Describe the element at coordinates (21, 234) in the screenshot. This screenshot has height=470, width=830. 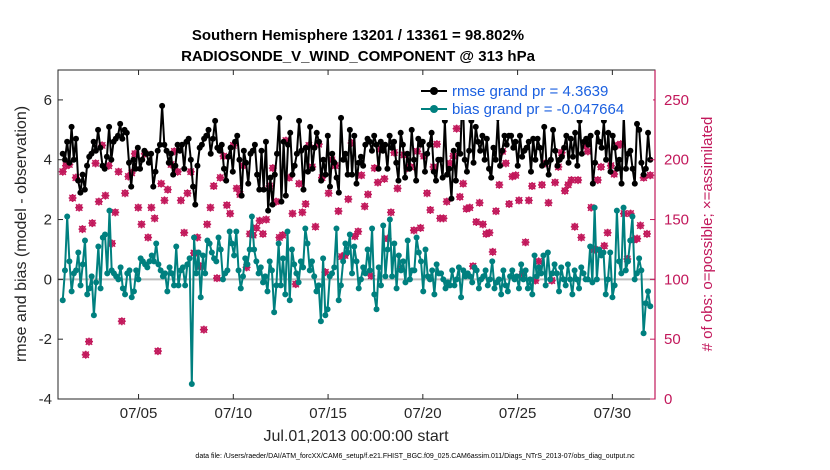
I see `y-axis-label: rmse and bias (model - observation)` at that location.